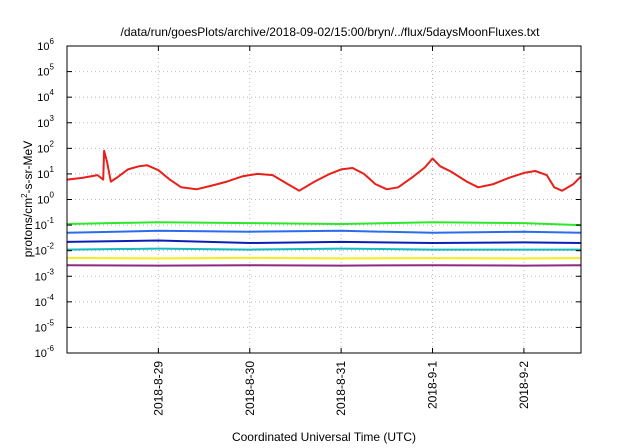 The height and width of the screenshot is (448, 640). Describe the element at coordinates (51, 297) in the screenshot. I see `y-tick-exponent: -4` at that location.